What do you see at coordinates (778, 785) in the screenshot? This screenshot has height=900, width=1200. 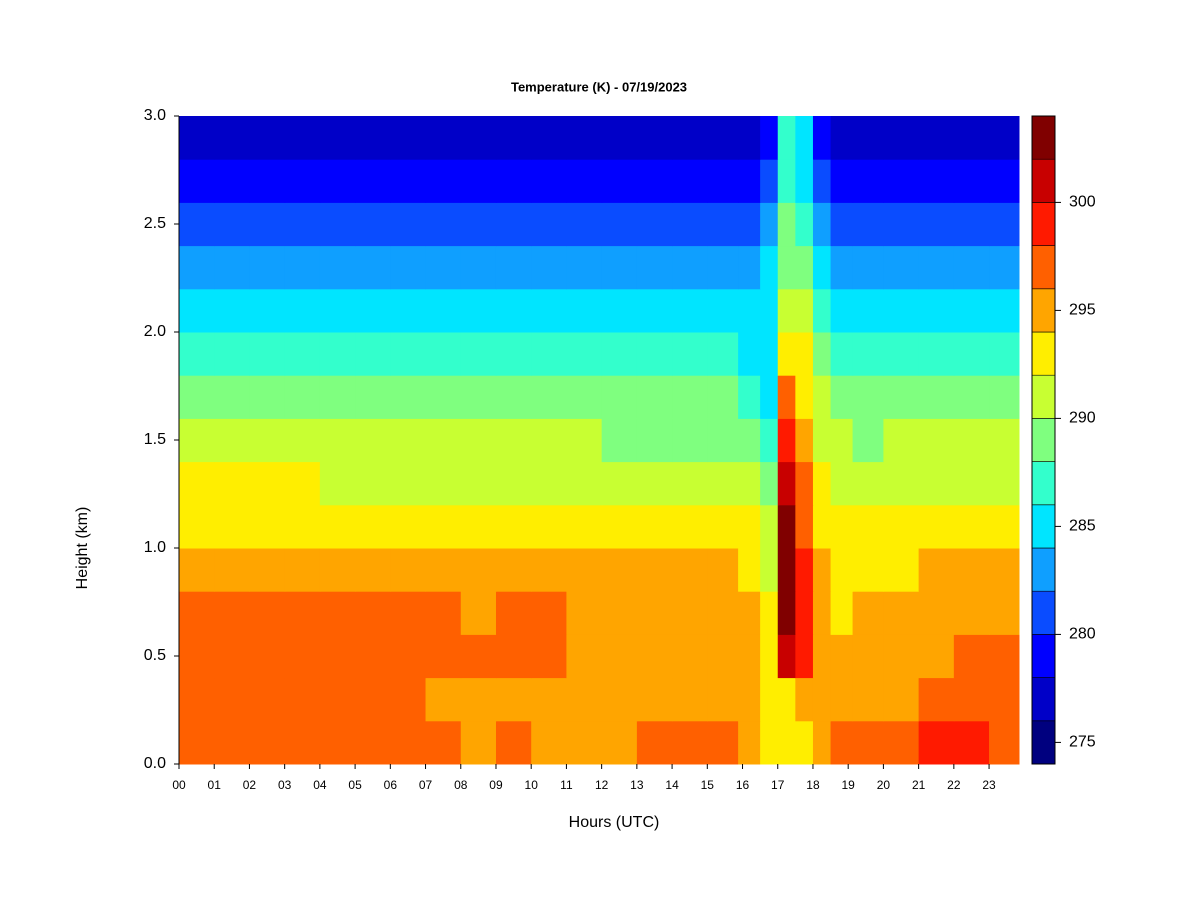 I see `x-tick-label: 17` at bounding box center [778, 785].